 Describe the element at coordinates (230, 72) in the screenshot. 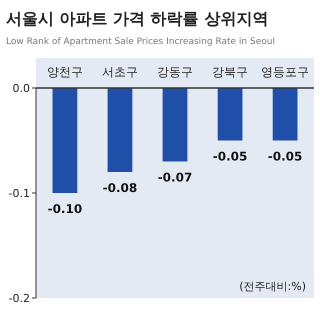

I see `x-tick-label: 강북구` at that location.